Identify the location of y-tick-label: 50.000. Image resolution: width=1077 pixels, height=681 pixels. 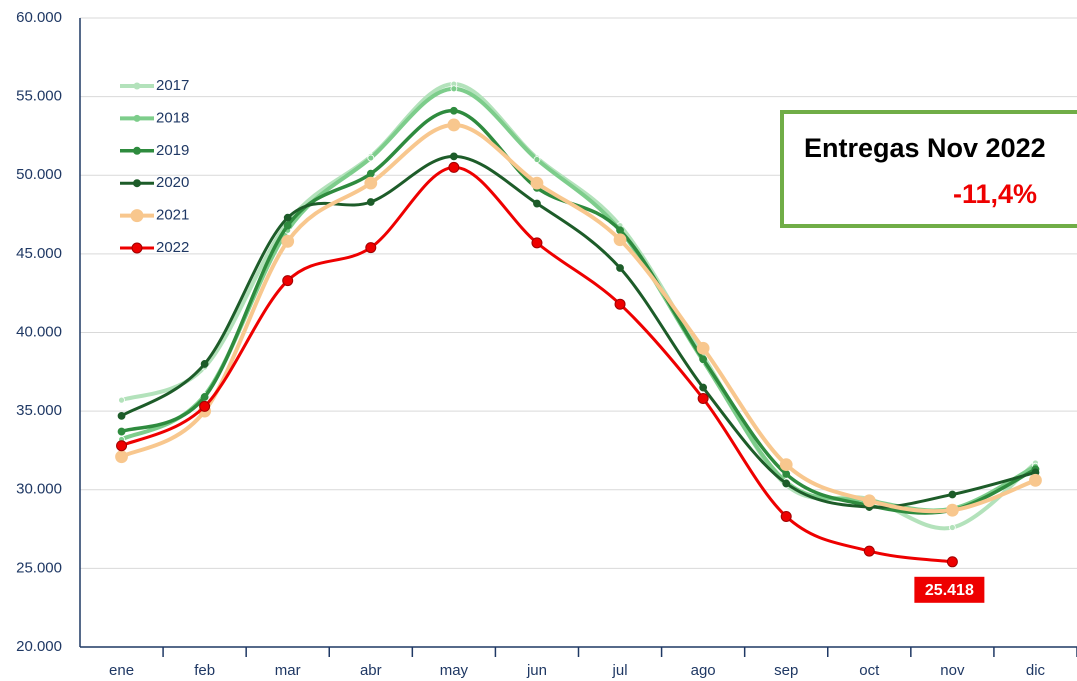
(39, 174).